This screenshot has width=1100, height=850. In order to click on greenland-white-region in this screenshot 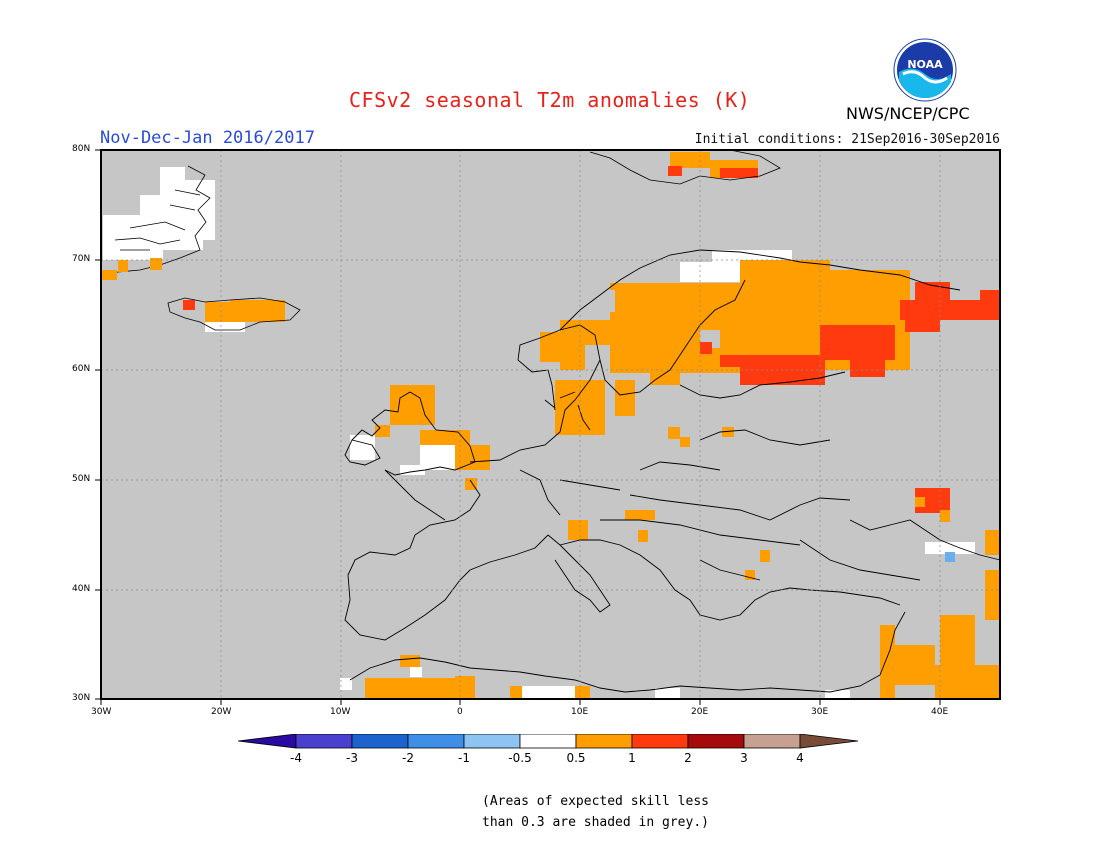, I will do `click(159, 213)`.